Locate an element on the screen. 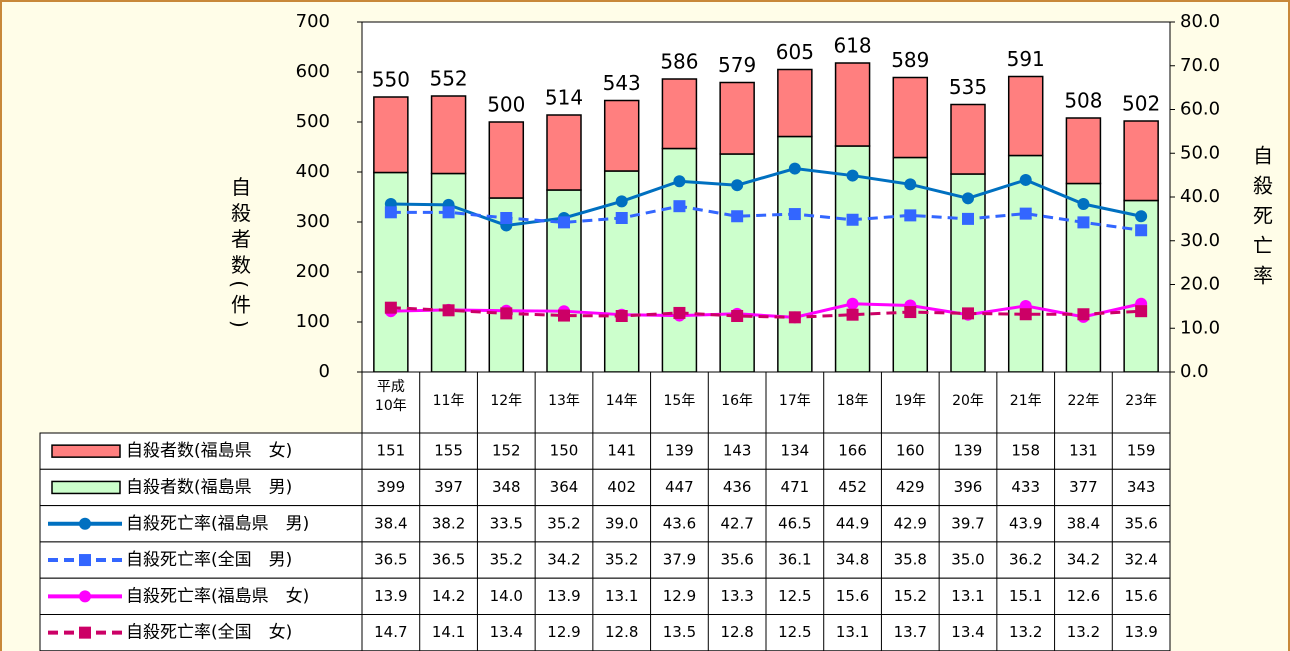  total-label: 579 is located at coordinates (737, 65).